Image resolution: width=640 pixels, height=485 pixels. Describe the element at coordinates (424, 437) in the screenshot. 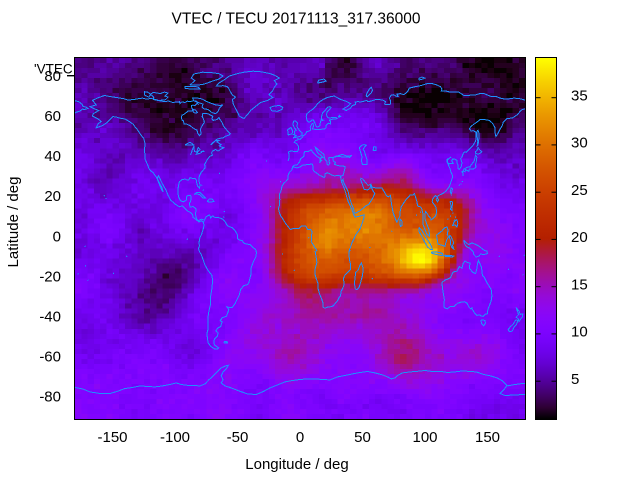

I see `svg-text: 100` at that location.